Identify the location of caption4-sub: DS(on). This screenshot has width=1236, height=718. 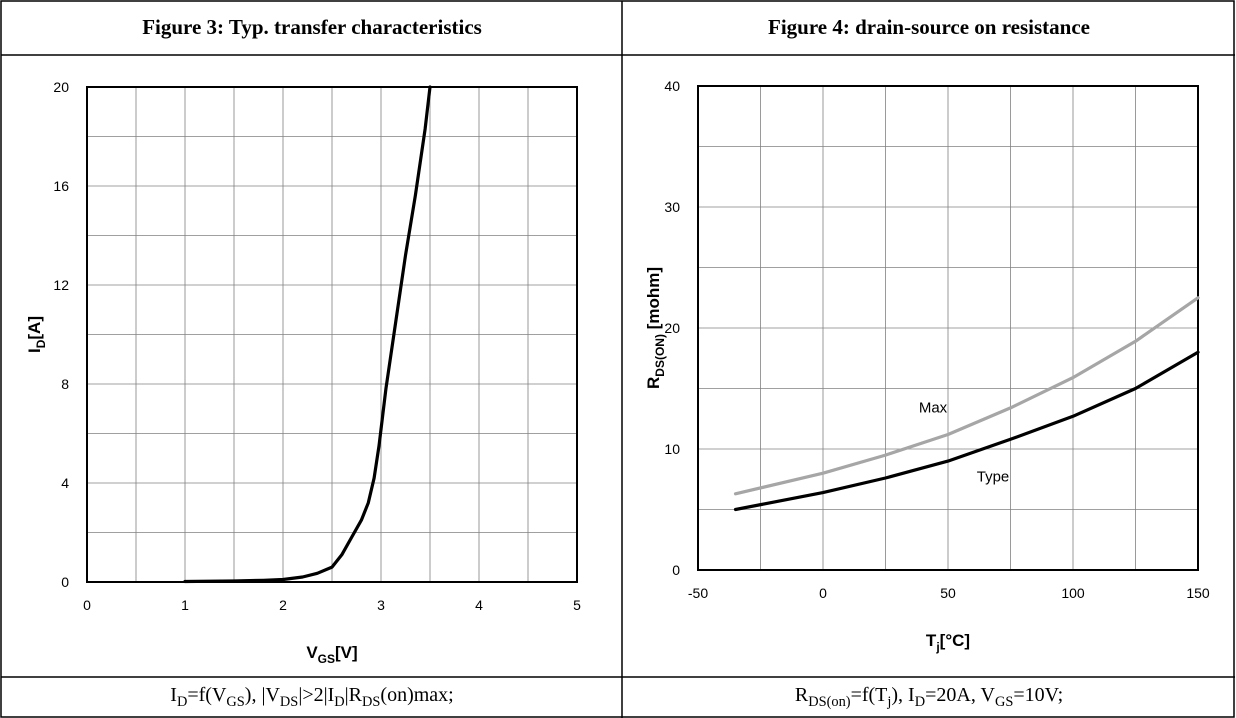
(829, 702).